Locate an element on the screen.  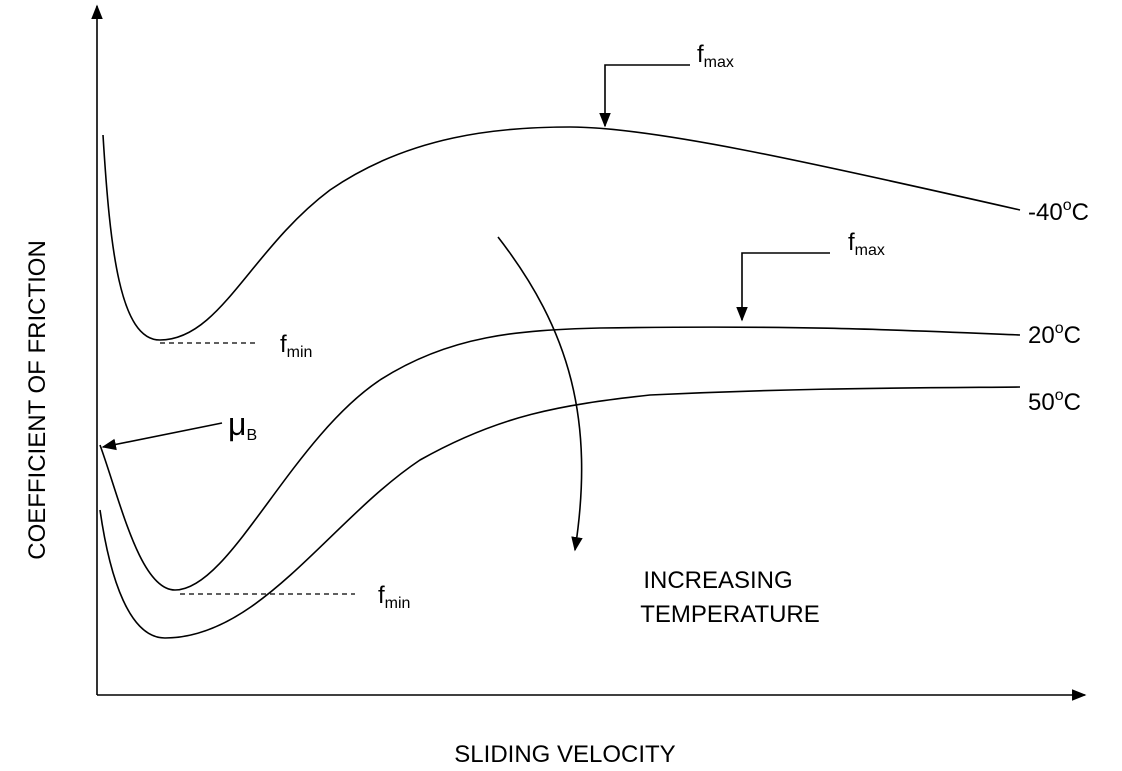
curve-label: -40oC is located at coordinates (1058, 211).